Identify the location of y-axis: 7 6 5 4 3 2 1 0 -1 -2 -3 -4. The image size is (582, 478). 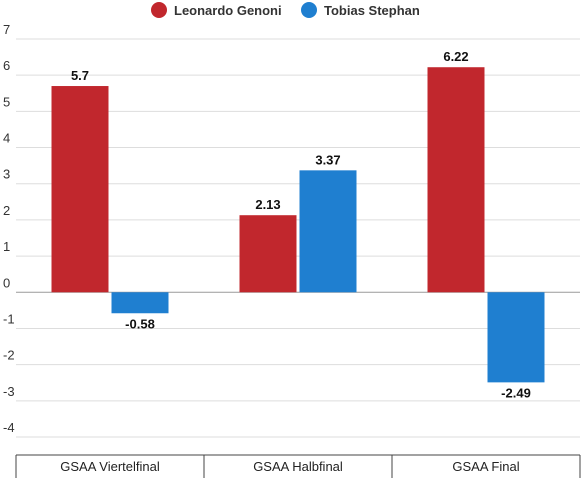
(9, 228).